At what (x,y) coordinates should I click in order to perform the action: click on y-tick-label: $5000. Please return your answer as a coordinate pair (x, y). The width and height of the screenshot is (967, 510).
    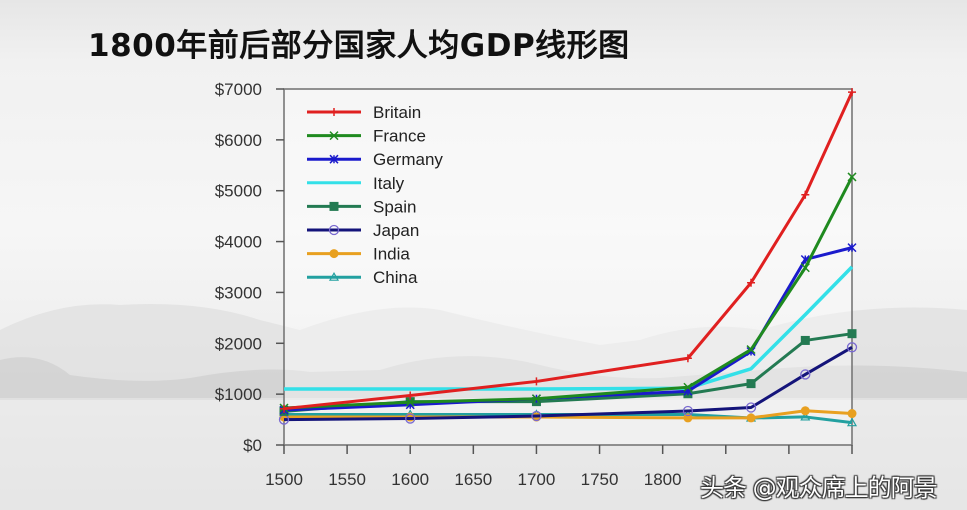
    Looking at the image, I should click on (238, 191).